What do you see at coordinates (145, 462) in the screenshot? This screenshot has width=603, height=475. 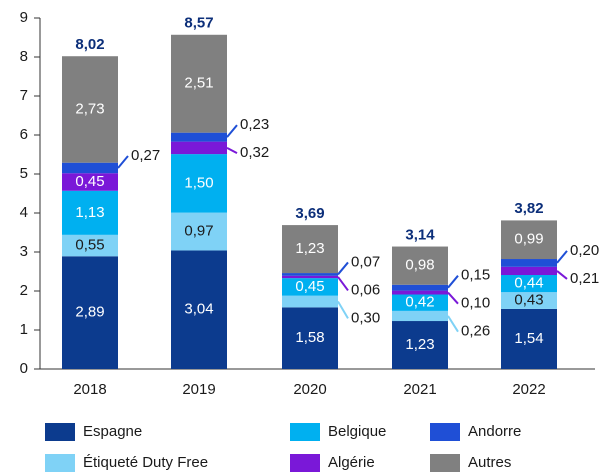 I see `legend-label: Étiqueté Duty Free` at bounding box center [145, 462].